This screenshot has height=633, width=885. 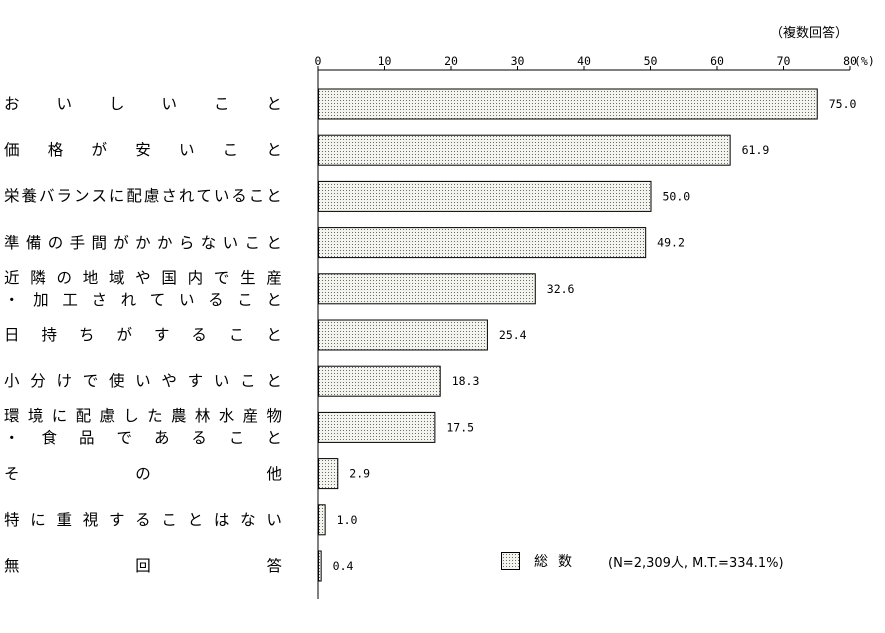 What do you see at coordinates (77, 242) in the screenshot?
I see `category-label-char: 手` at bounding box center [77, 242].